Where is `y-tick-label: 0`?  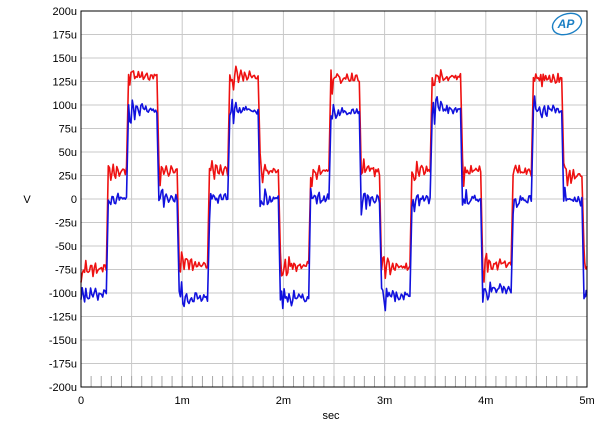
y-tick-label: 0 is located at coordinates (74, 200).